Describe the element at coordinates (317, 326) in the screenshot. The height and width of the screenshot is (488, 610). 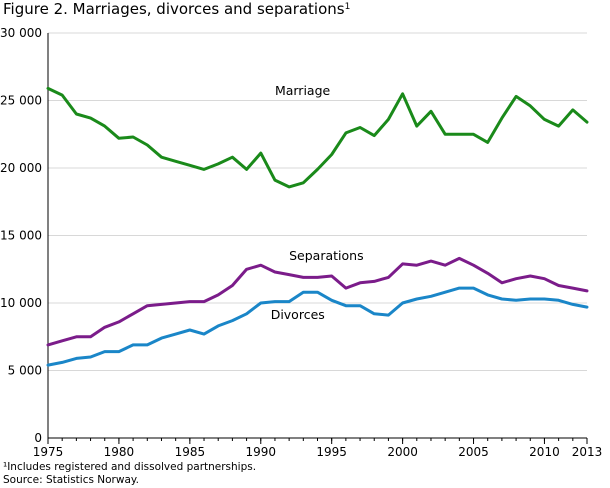
I see `divorces-line` at that location.